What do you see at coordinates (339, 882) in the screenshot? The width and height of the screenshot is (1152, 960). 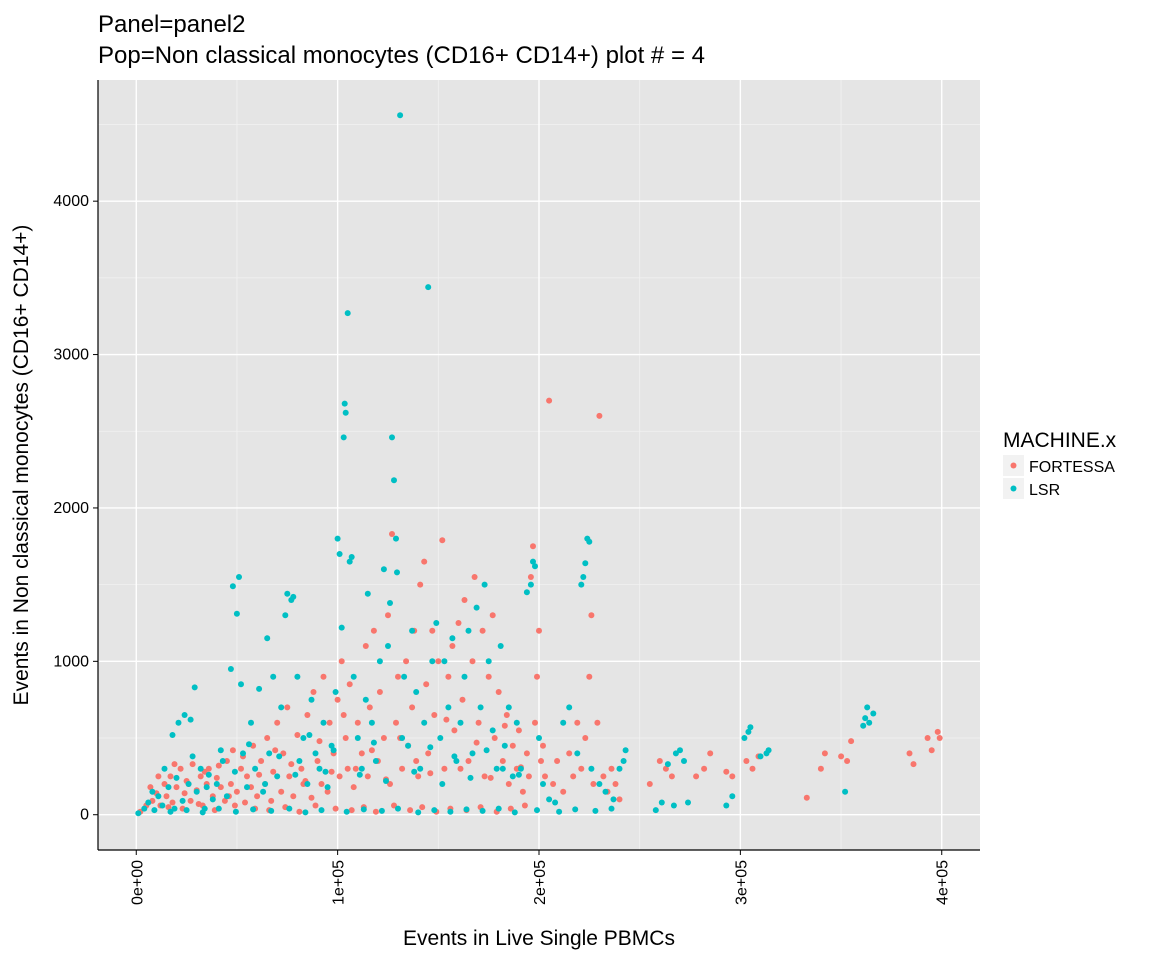 I see `x-tick-label: 1e+05` at bounding box center [339, 882].